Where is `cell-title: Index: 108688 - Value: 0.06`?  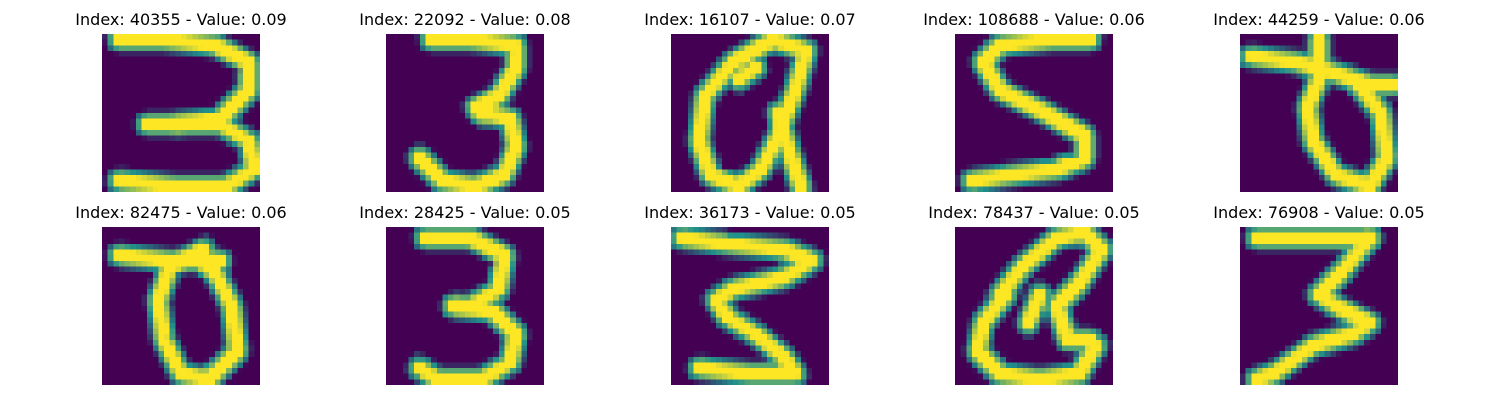 cell-title: Index: 108688 - Value: 0.06 is located at coordinates (1034, 19).